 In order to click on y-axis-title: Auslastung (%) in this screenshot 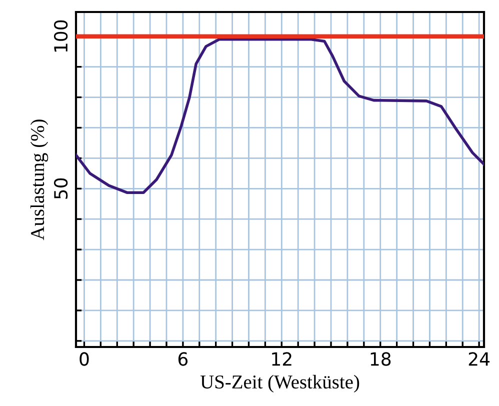, I will do `click(39, 180)`.